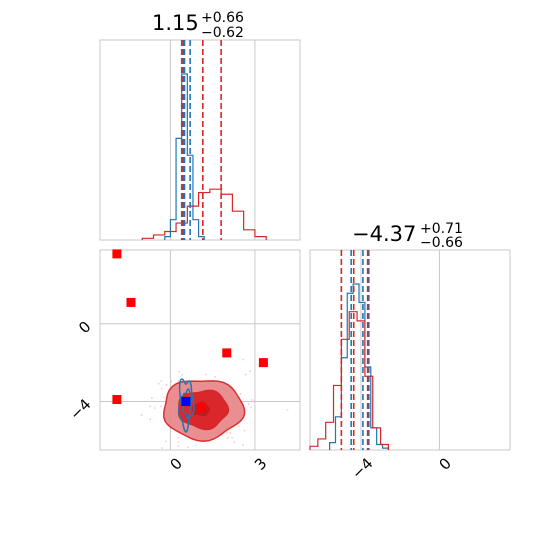 This screenshot has width=550, height=550. Describe the element at coordinates (441, 229) in the screenshot. I see `title-plus-2: +0.71` at that location.